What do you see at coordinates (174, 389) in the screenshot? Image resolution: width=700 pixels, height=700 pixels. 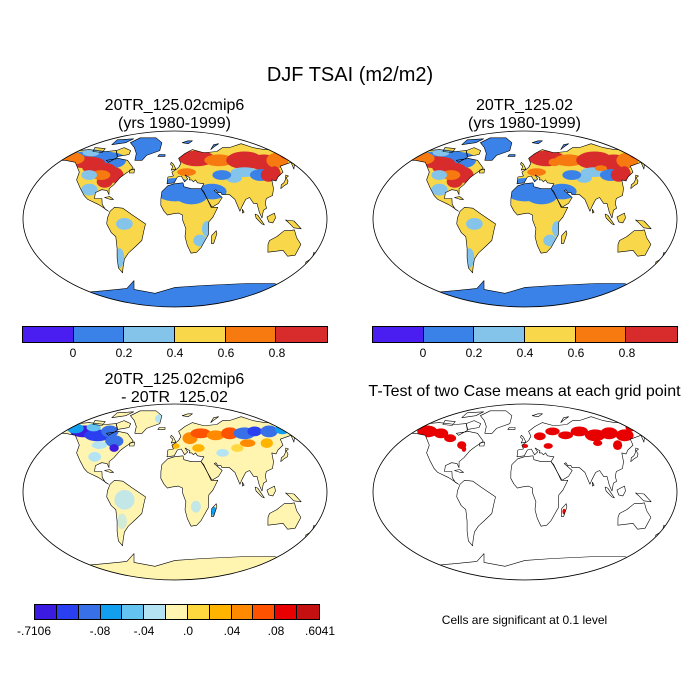 I see `panel-3-title: 20TR_125.02cmip6 - 20TR_125.02` at bounding box center [174, 389].